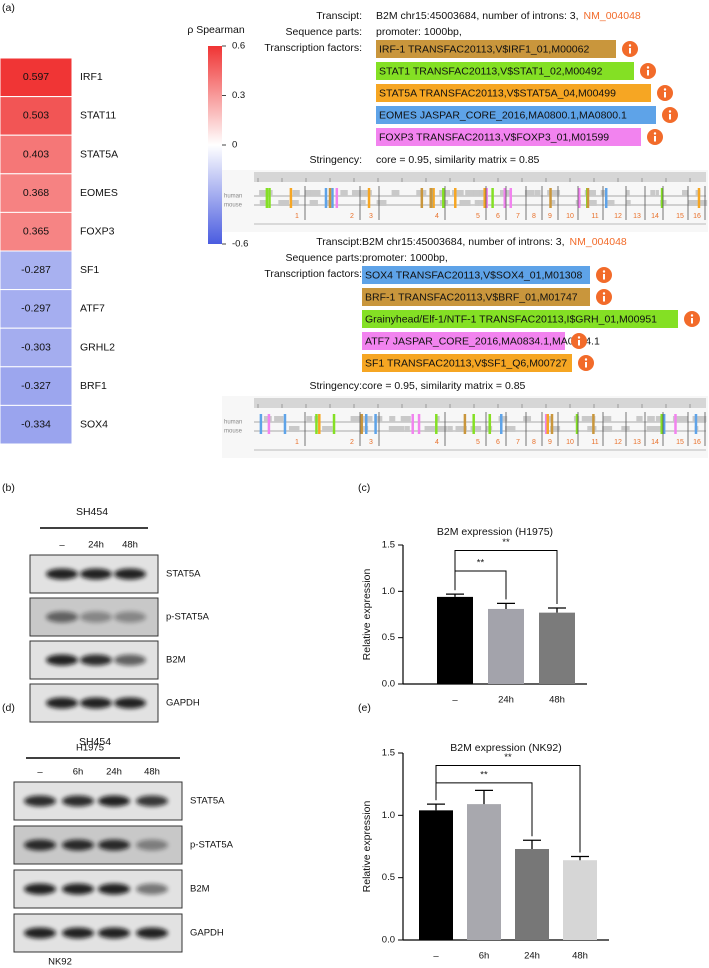  Describe the element at coordinates (207, 801) in the screenshot. I see `blot-label: STAT5A` at that location.